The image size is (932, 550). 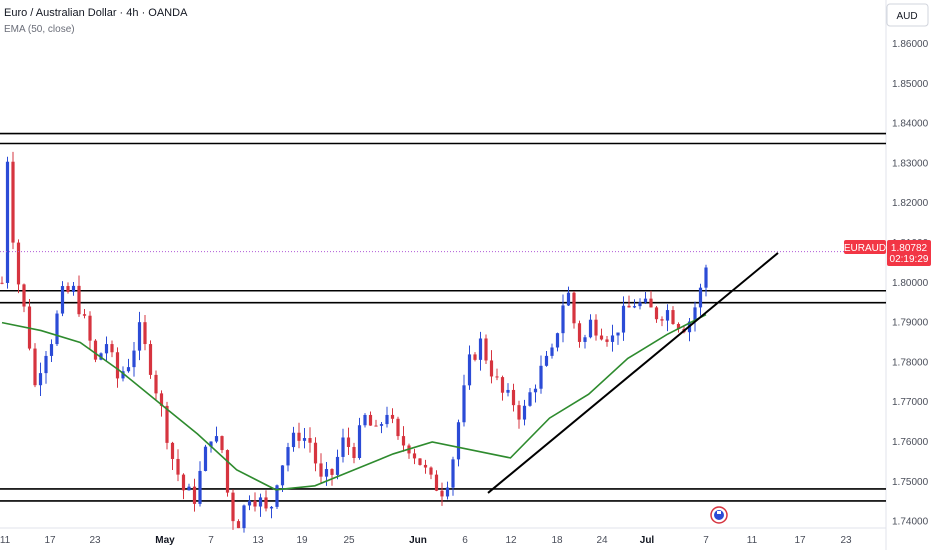 I want to click on price-tick-label: 1.84000, so click(x=910, y=124).